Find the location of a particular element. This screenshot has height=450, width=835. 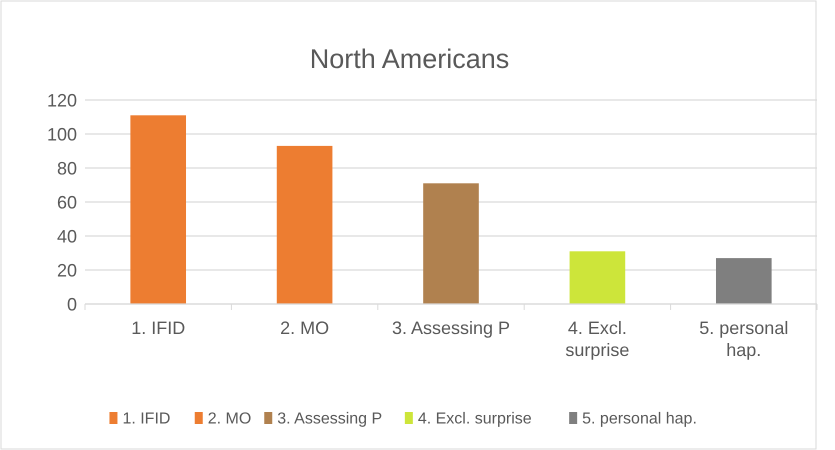

legend-label: 1. IFID is located at coordinates (146, 419).